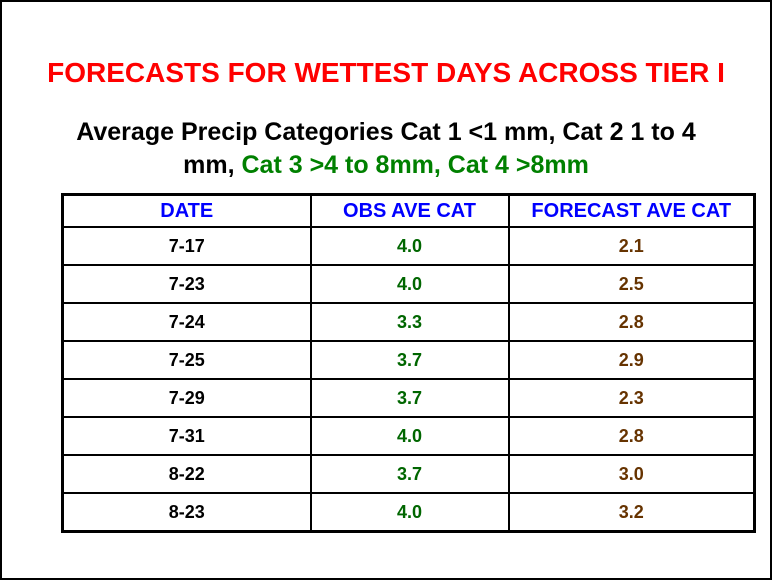  I want to click on subtitle-line-2: mm, Cat 3 >4 to 8mm, Cat 4 >8mm, so click(386, 165).